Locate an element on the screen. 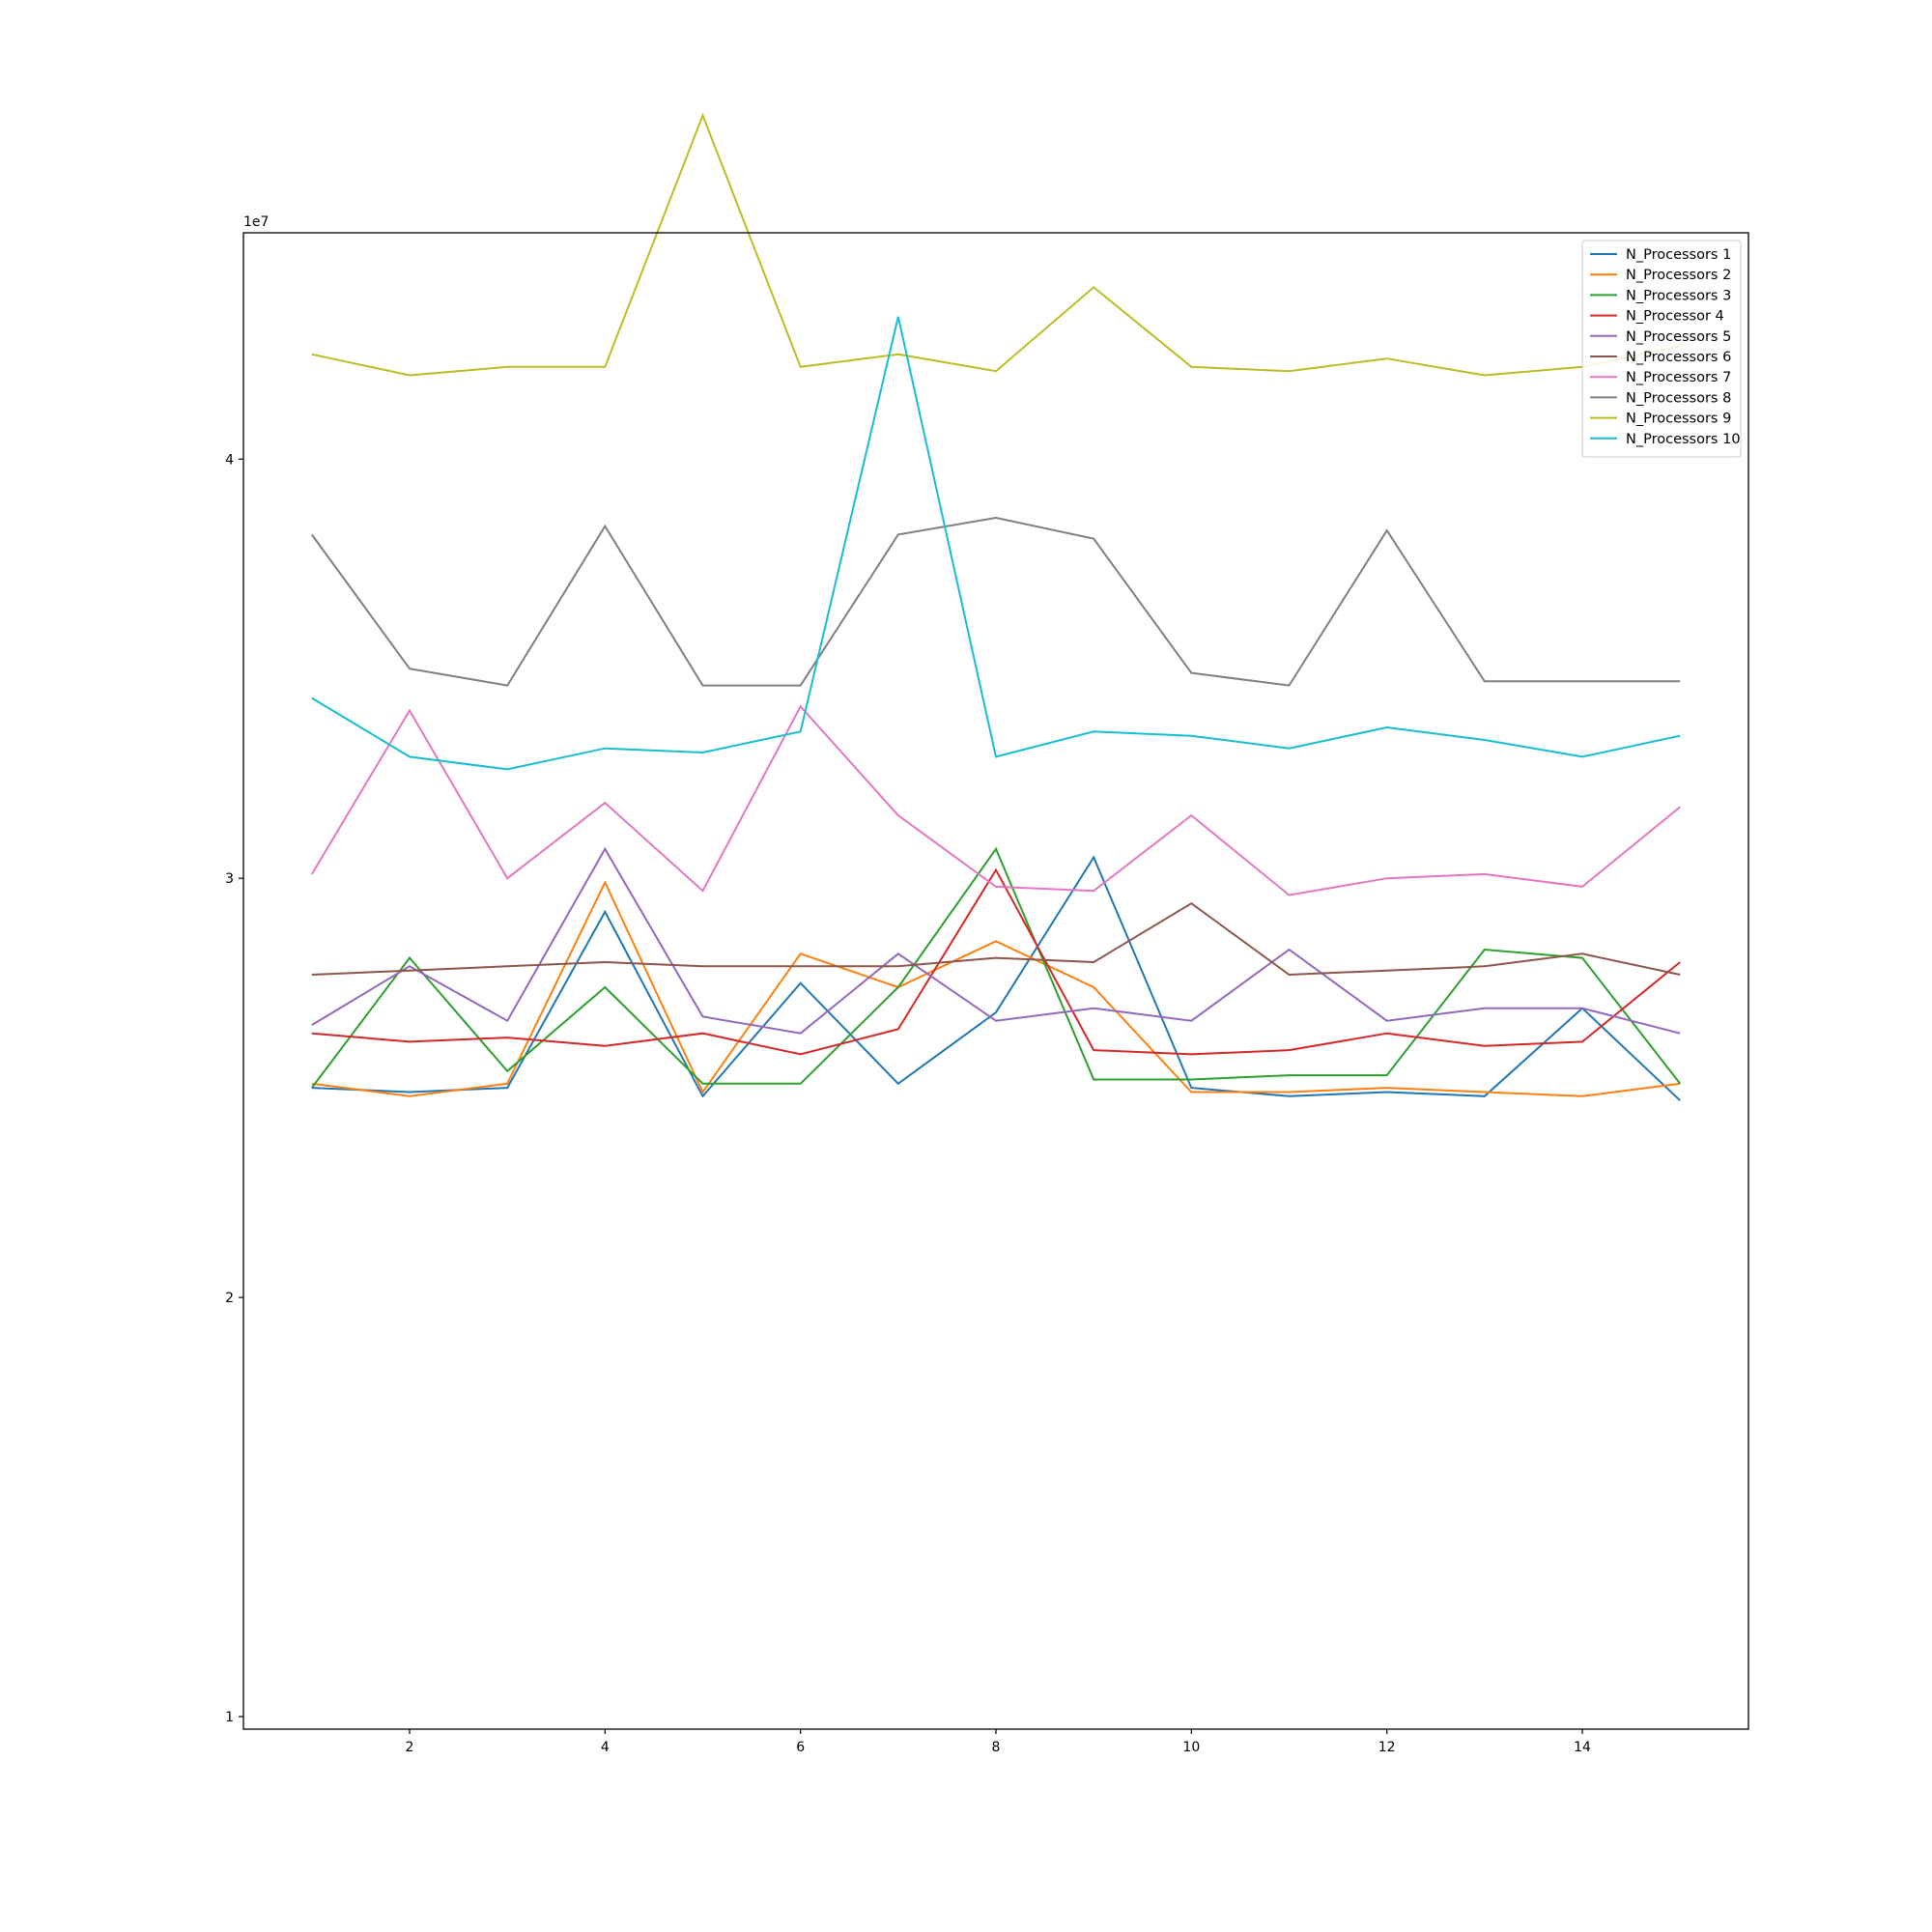 This screenshot has height=1932, width=1932. y-tick-label: 2 is located at coordinates (229, 1298).